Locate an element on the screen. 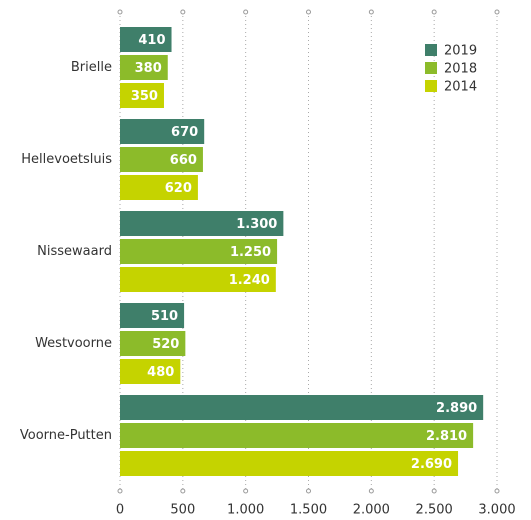 The width and height of the screenshot is (531, 520). x-tick-label: 3.000 is located at coordinates (496, 510).